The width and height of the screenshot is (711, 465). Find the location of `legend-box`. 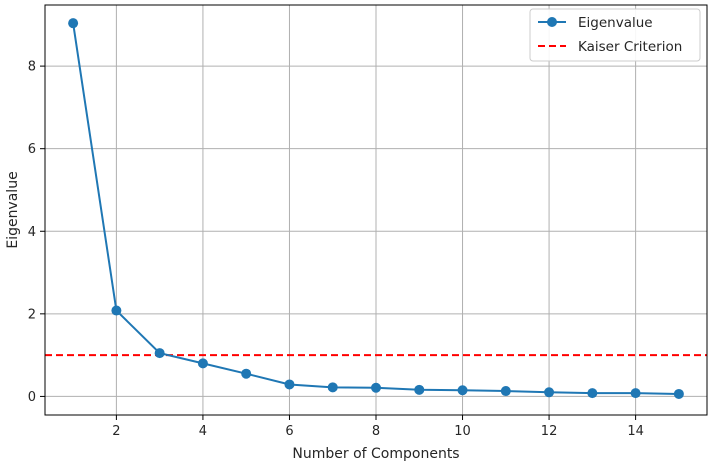

legend-box is located at coordinates (615, 35).